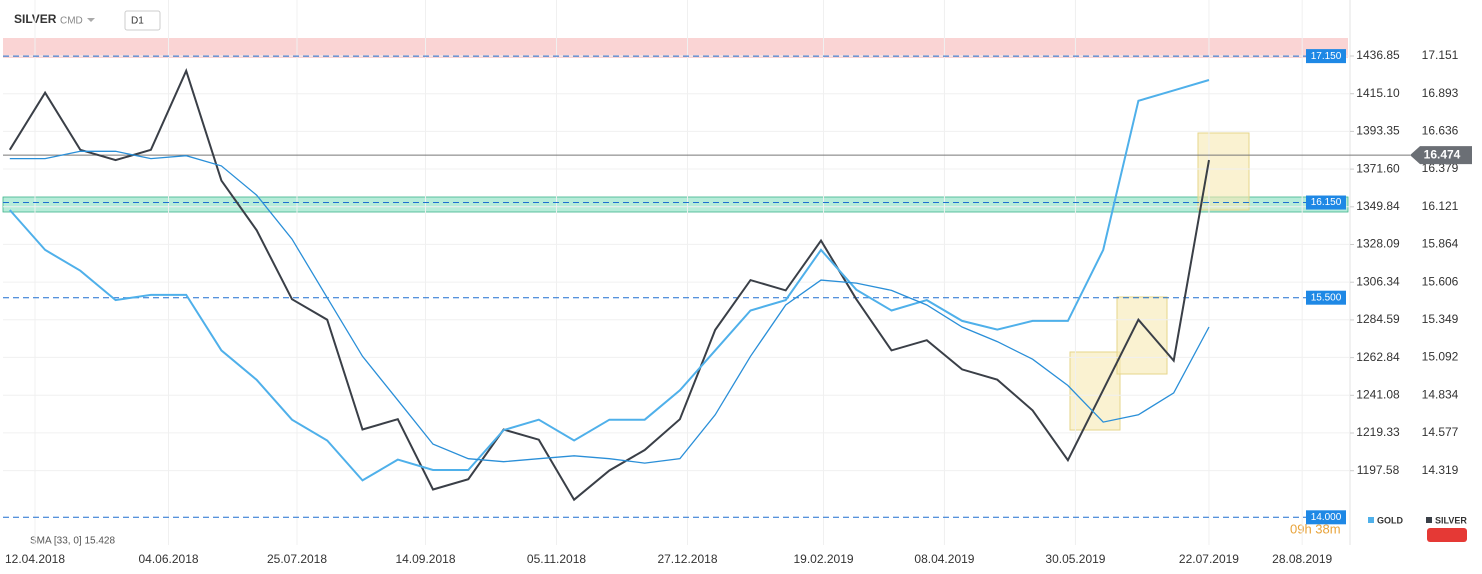  I want to click on y2-tick-label: 1306.34, so click(1378, 281).